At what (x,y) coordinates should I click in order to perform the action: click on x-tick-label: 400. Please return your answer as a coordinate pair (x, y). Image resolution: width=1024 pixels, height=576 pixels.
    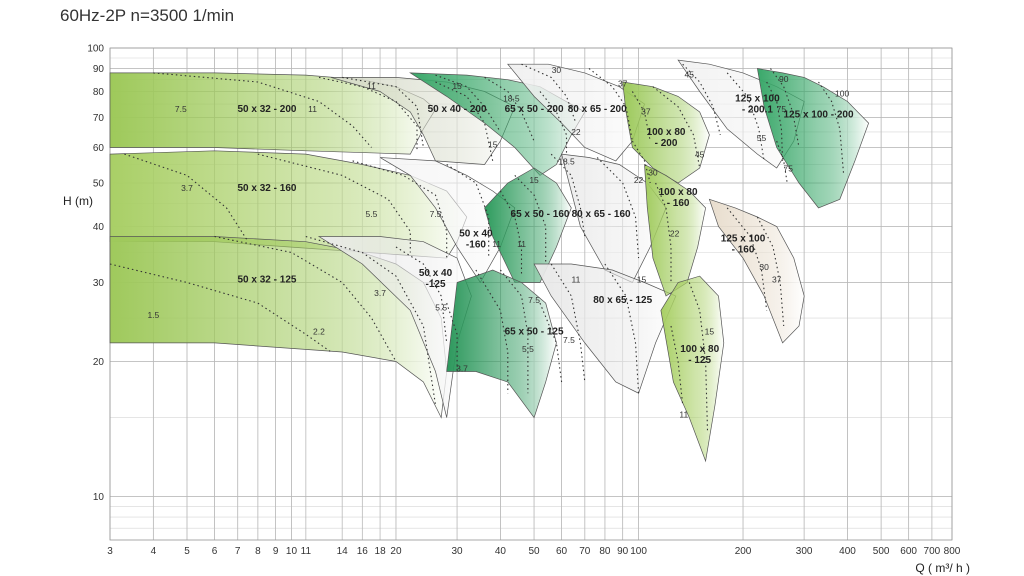
    Looking at the image, I should click on (847, 551).